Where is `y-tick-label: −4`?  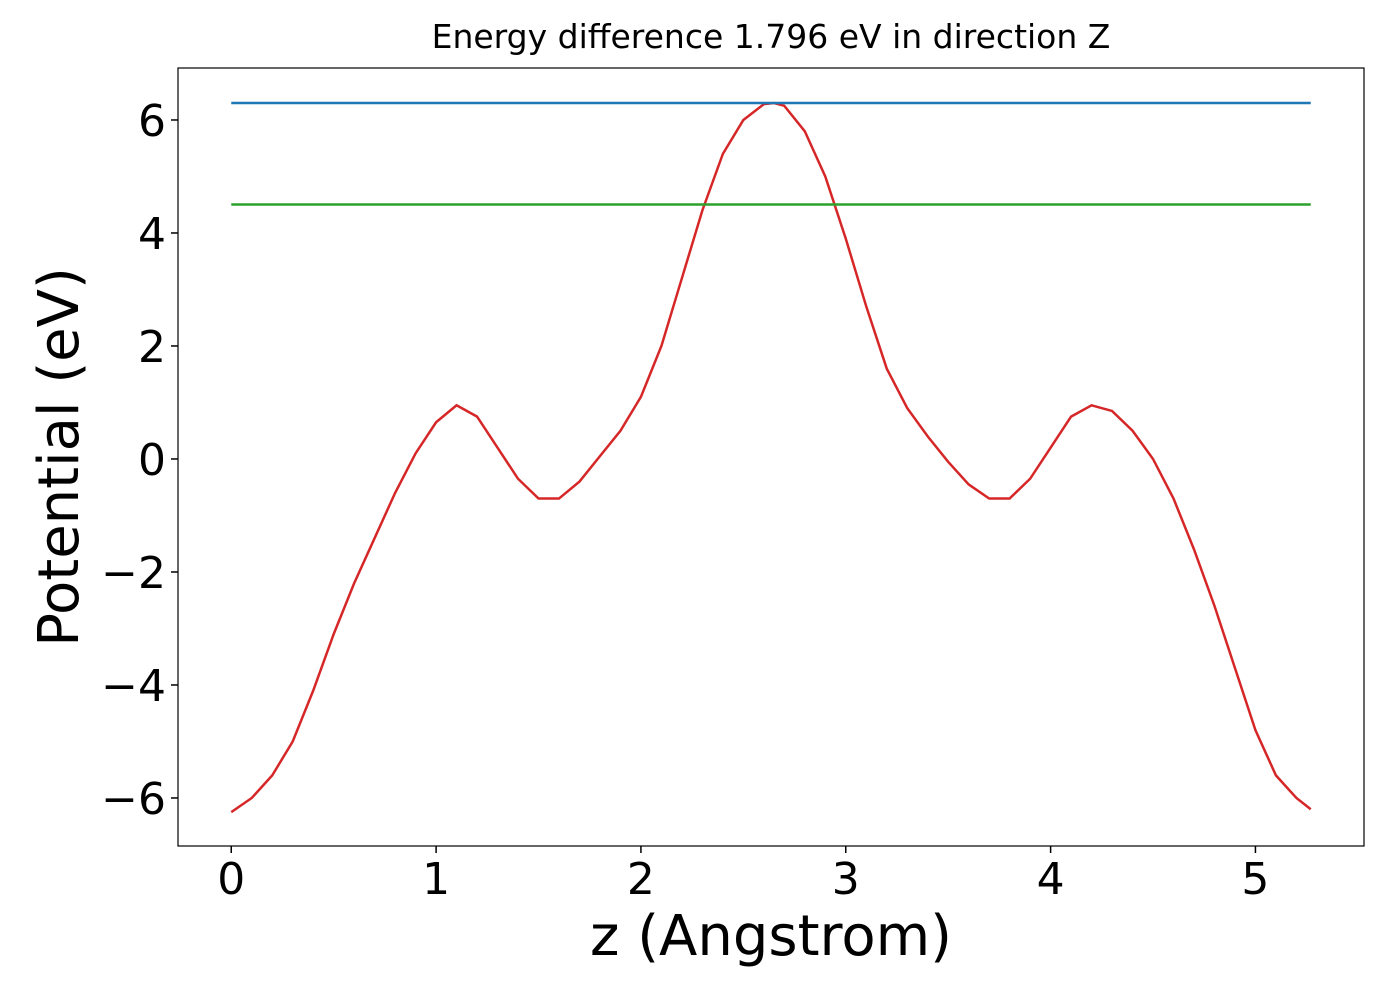 y-tick-label: −4 is located at coordinates (133, 686).